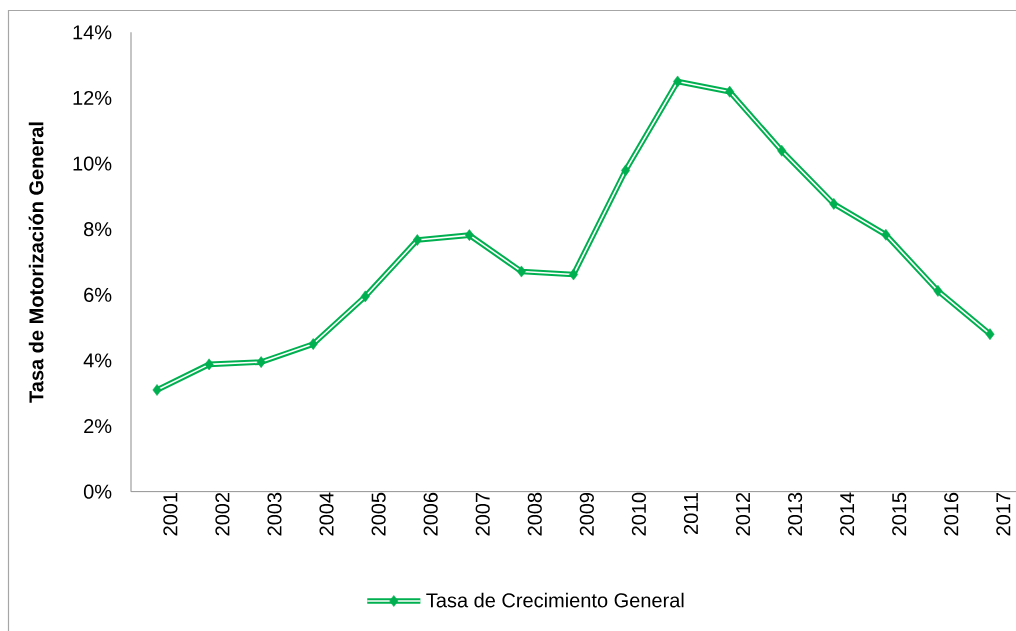 The height and width of the screenshot is (631, 1016). Describe the element at coordinates (586, 514) in the screenshot. I see `x-tick-label: 2009` at that location.